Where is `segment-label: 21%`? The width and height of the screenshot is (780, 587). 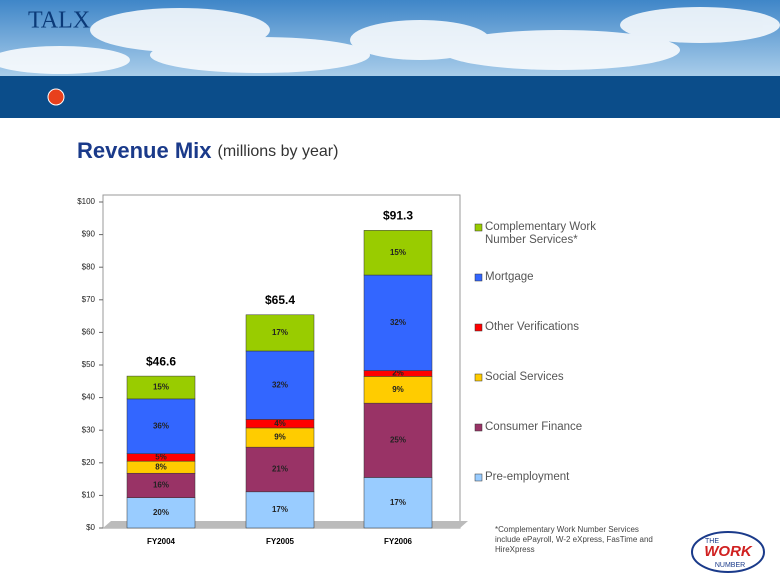
segment-label: 21% is located at coordinates (280, 469).